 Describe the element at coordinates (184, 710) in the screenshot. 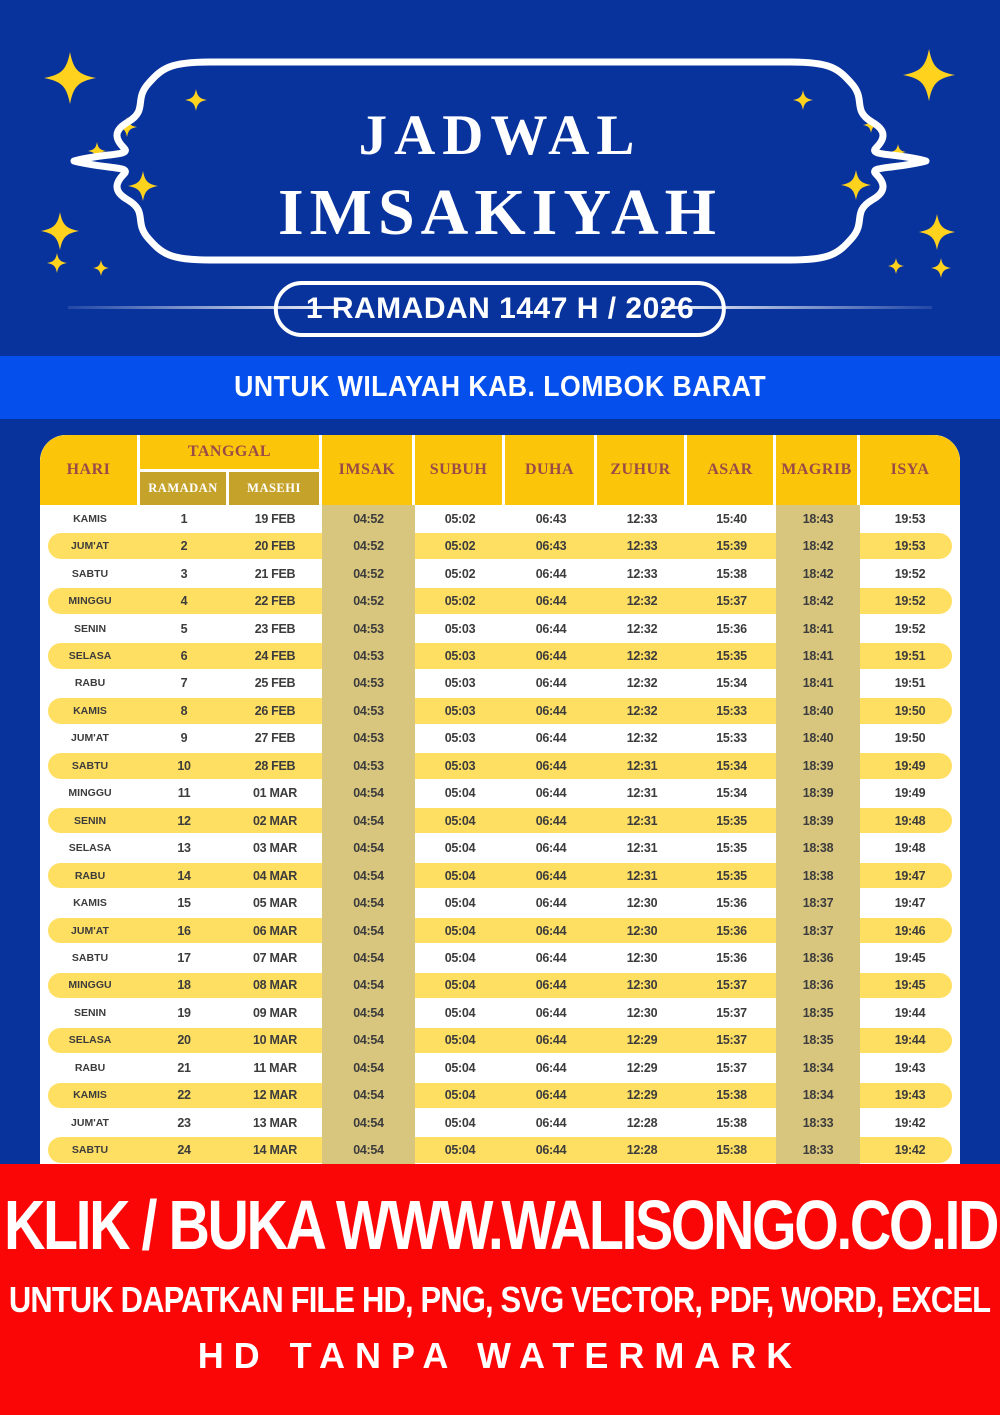

I see `cell-ramadan: 8` at that location.